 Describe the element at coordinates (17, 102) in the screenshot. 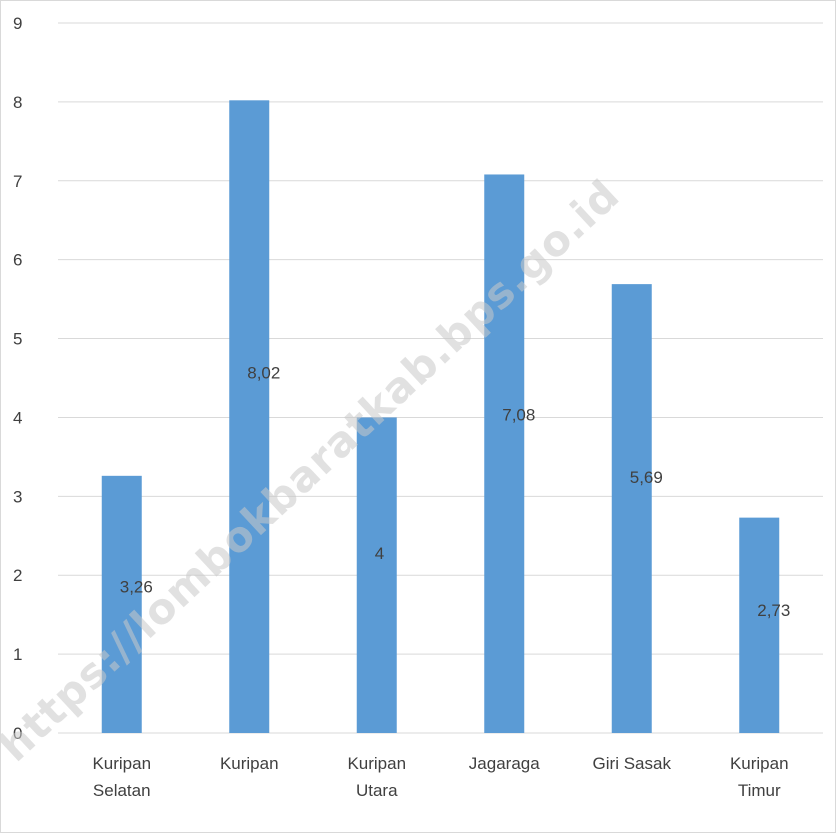

I see `y-tick-label-8: 8` at that location.